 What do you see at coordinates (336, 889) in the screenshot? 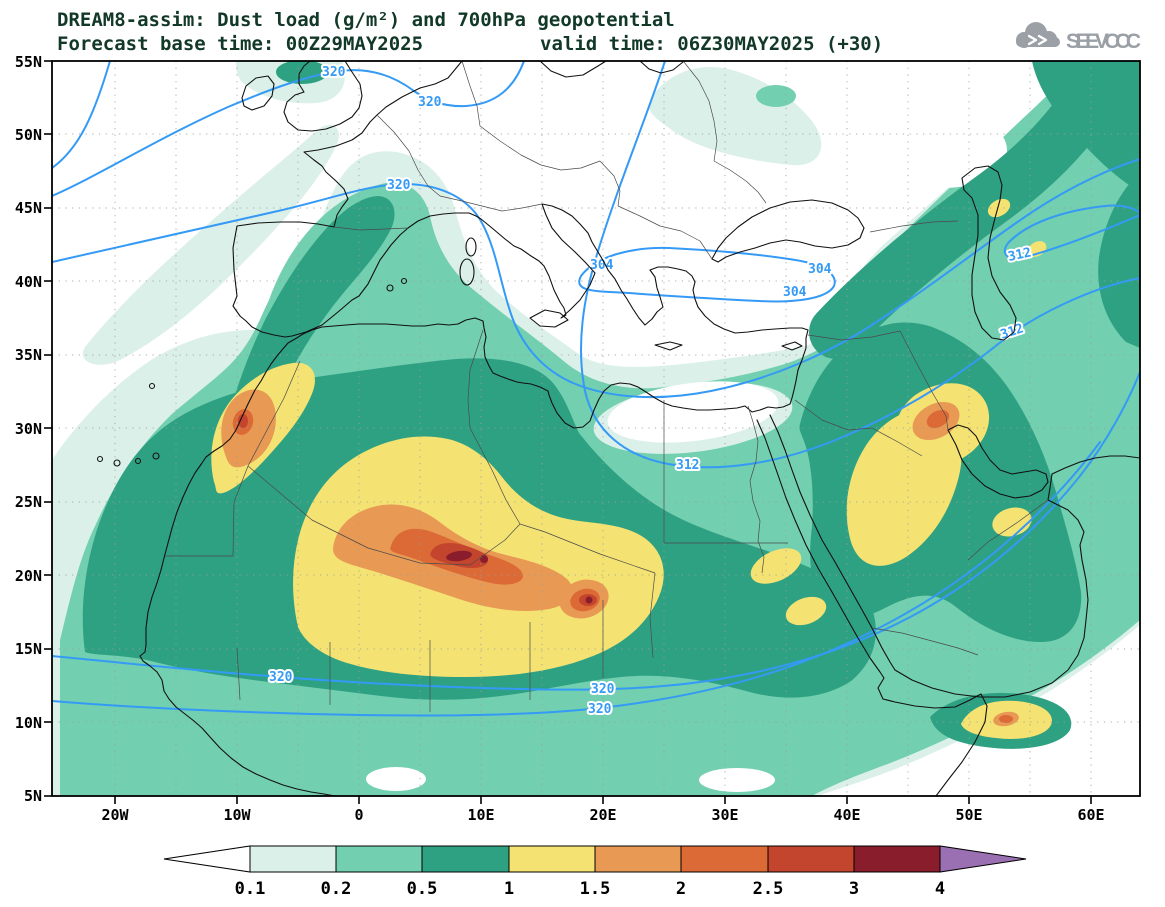
I see `svg-text: 0.2` at bounding box center [336, 889].